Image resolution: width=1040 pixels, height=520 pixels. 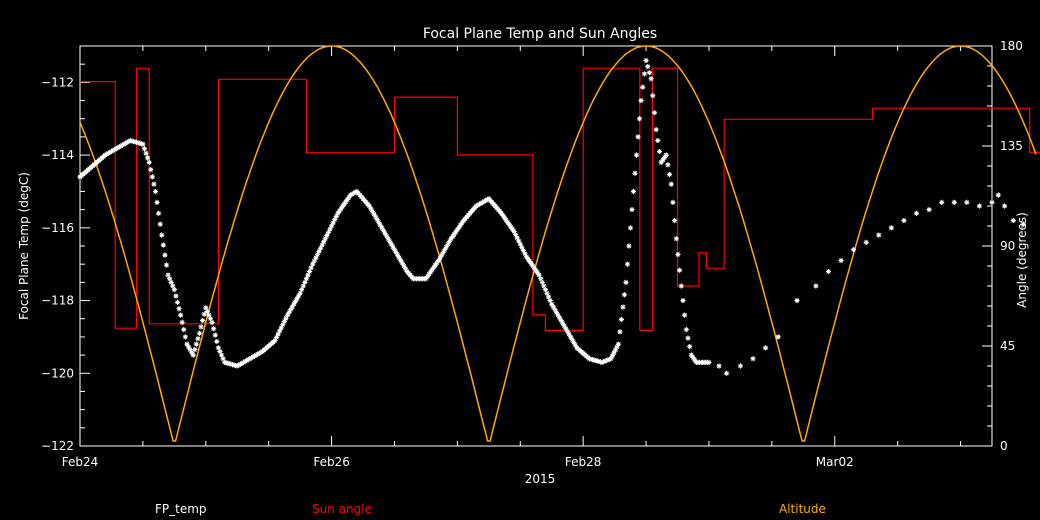 What do you see at coordinates (835, 462) in the screenshot?
I see `x-tick-label: Mar02` at bounding box center [835, 462].